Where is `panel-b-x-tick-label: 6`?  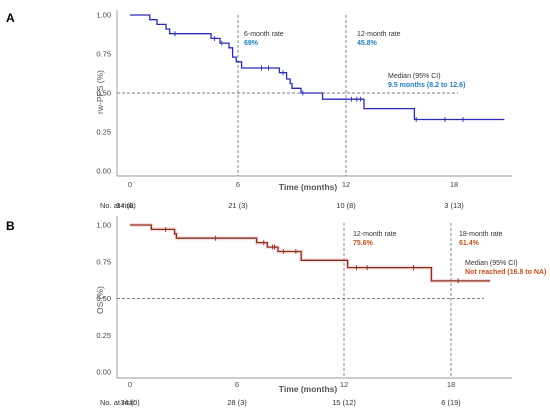 panel-b-x-tick-label: 6 is located at coordinates (237, 384).